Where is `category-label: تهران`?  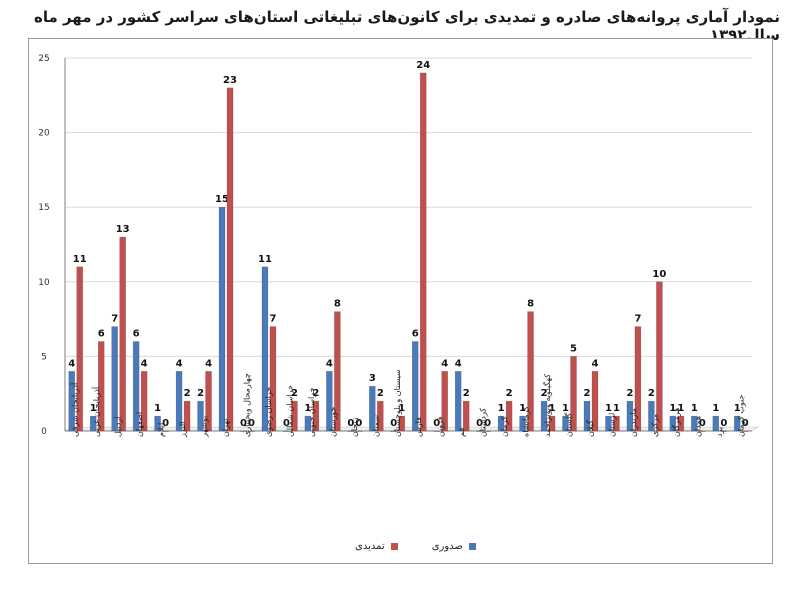
category-label: تهران is located at coordinates (225, 428).